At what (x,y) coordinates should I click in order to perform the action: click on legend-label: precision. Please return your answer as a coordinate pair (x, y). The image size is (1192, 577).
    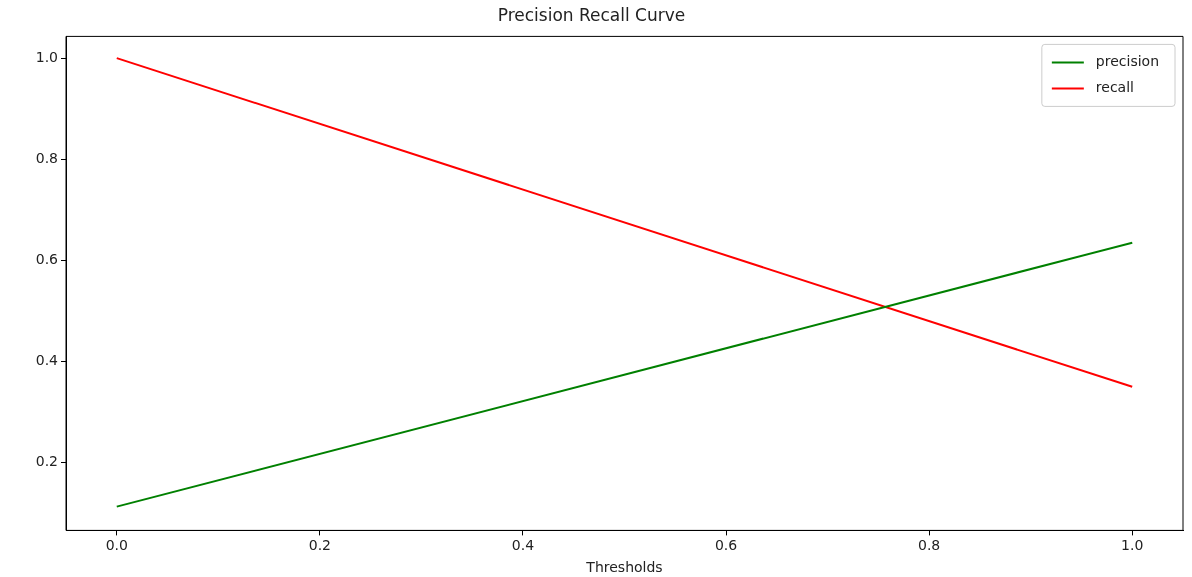
    Looking at the image, I should click on (1127, 61).